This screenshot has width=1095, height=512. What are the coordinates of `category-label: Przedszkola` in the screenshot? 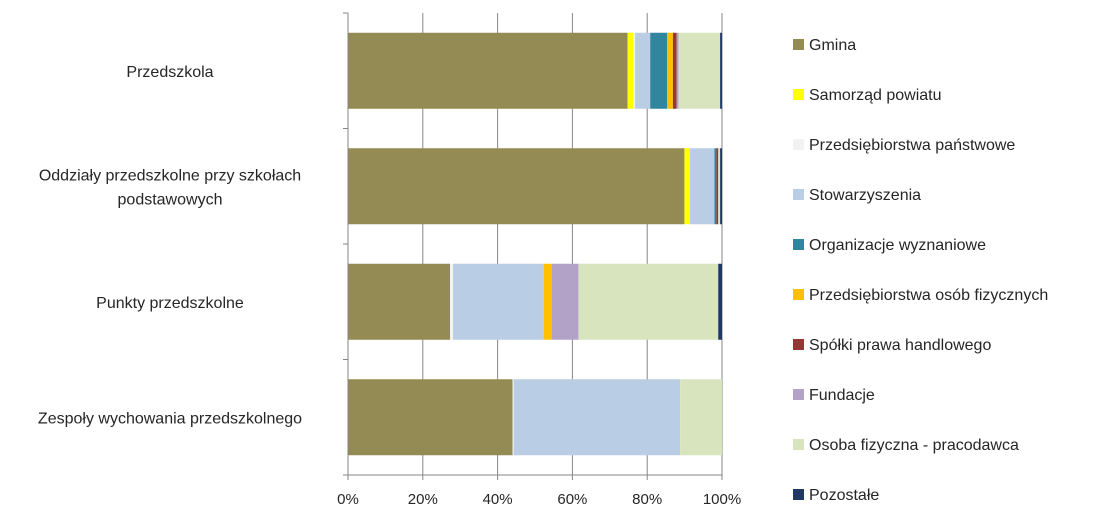 It's located at (169, 72).